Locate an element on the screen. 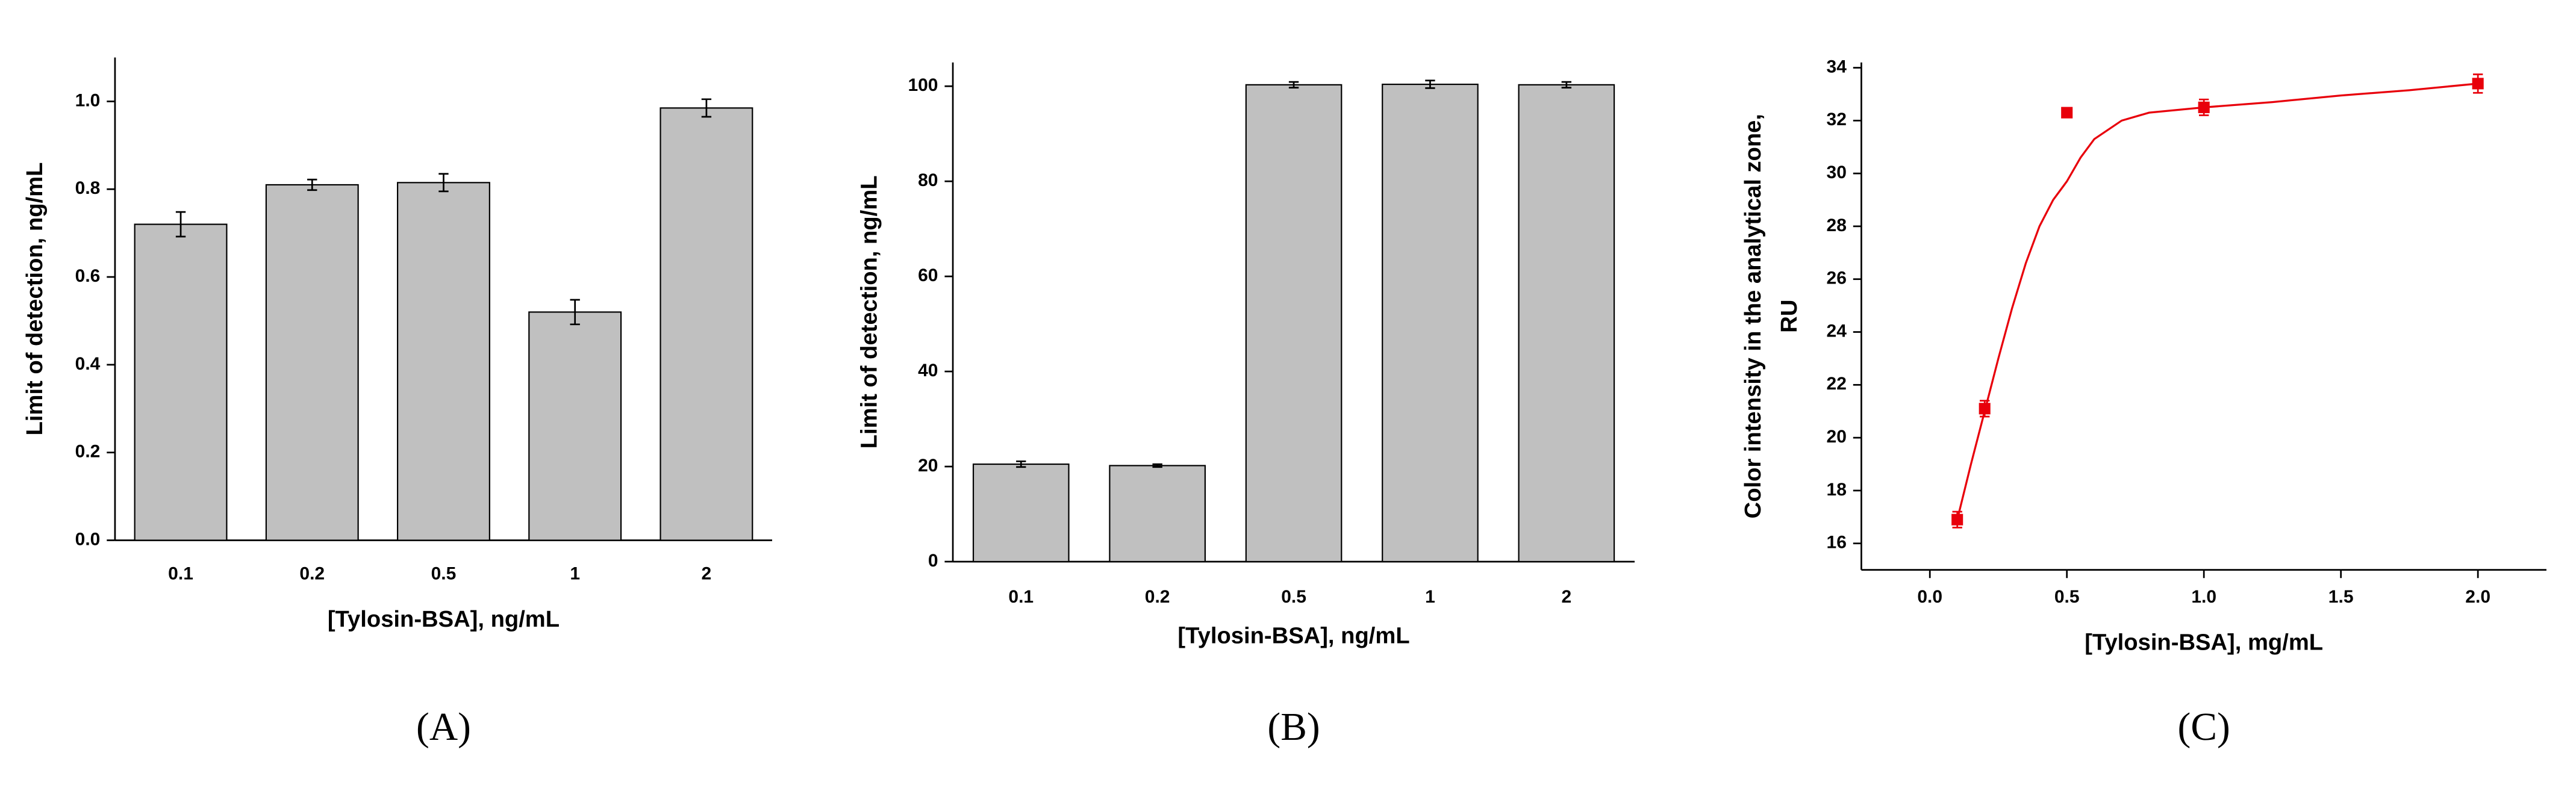  y-axis-label: RU is located at coordinates (1789, 317).